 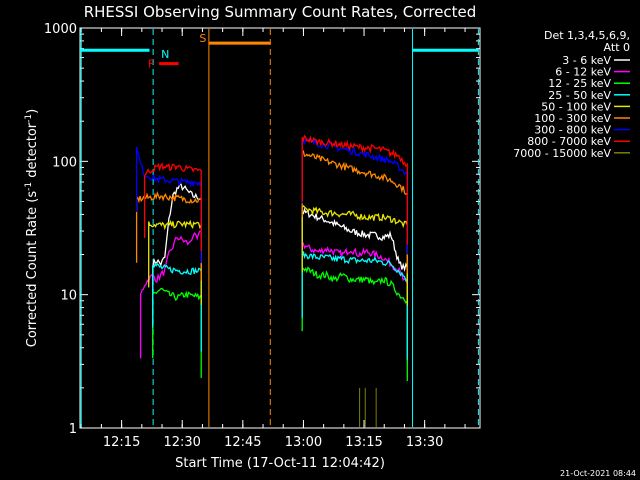 What do you see at coordinates (572, 130) in the screenshot?
I see `legend-label: 300 - 800 keV` at bounding box center [572, 130].